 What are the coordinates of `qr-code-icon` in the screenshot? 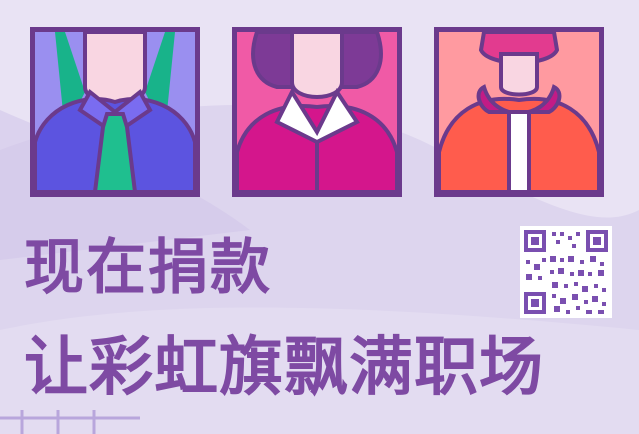 It's located at (566, 272).